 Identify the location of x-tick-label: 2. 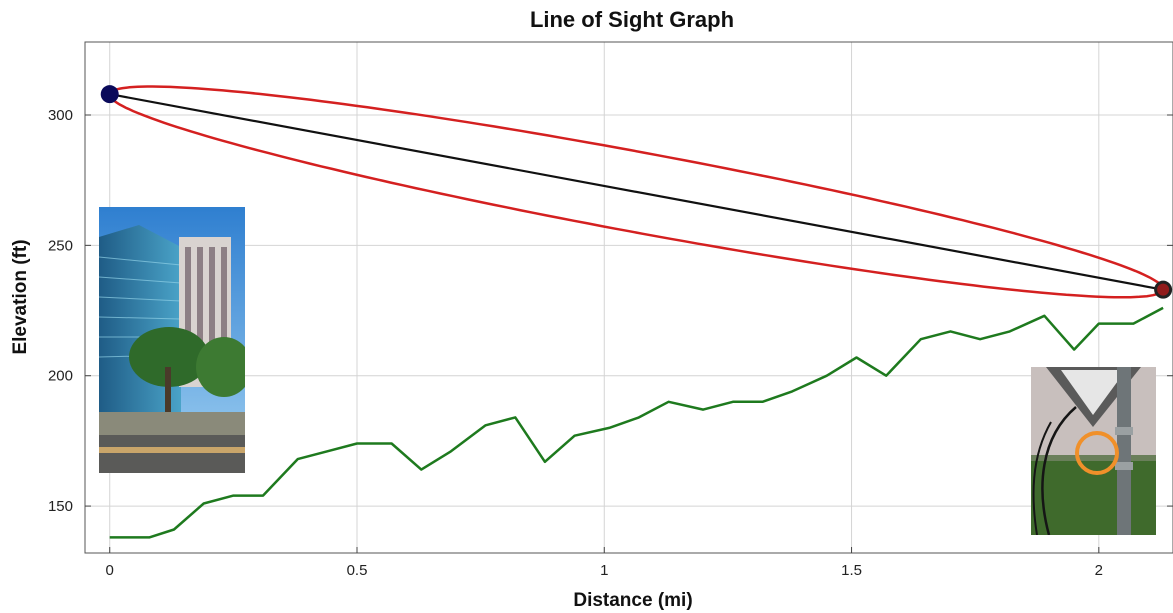
(1099, 570).